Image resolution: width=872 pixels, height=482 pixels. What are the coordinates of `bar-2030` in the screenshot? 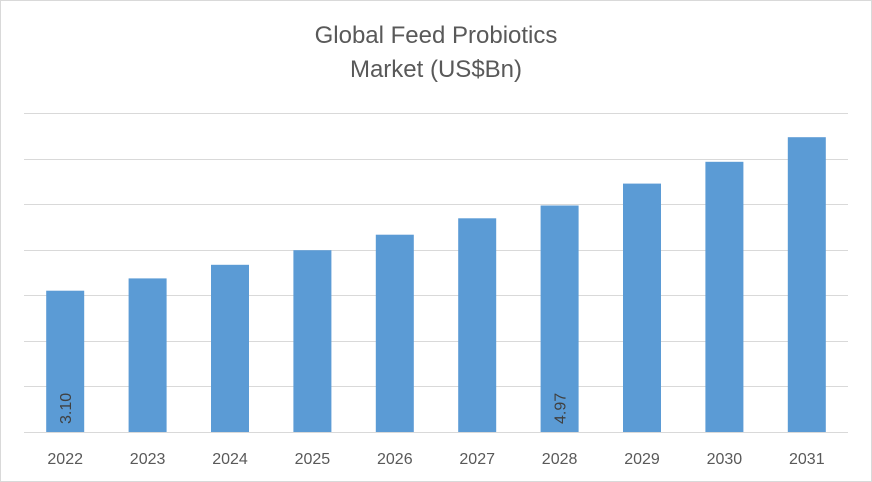 It's located at (724, 297).